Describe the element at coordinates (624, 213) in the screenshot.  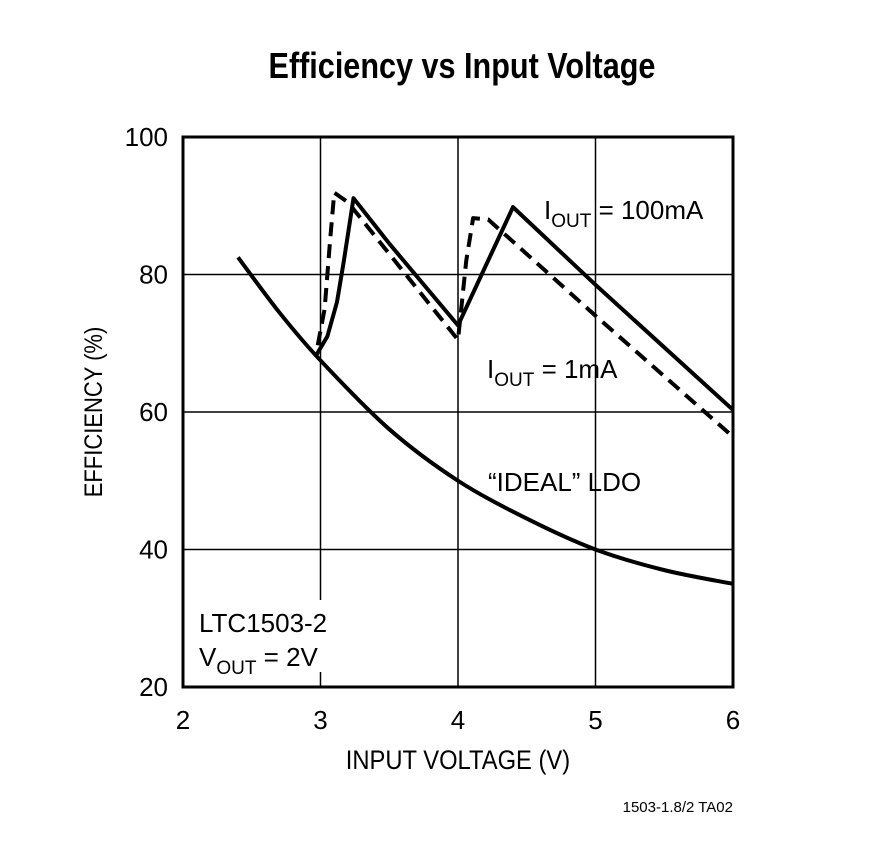
I see `annotation-iout-100ma: IOUT = 100mA` at that location.